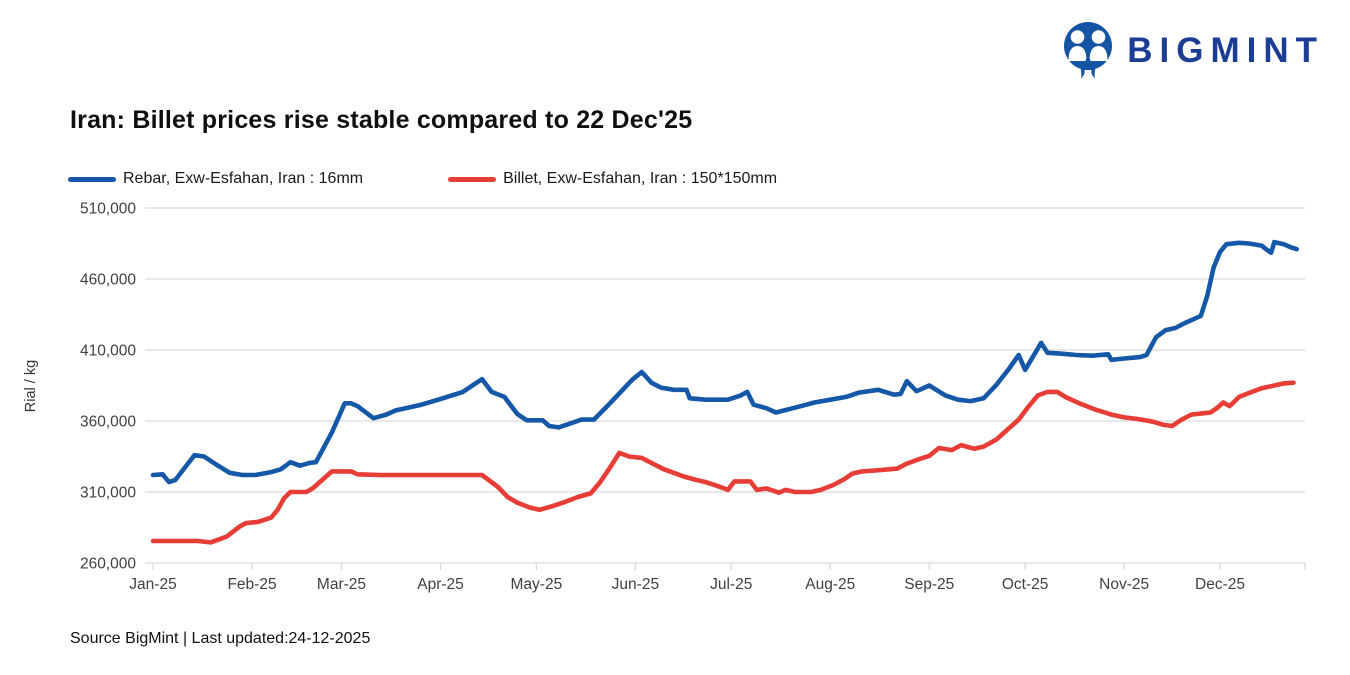 The image size is (1350, 675). What do you see at coordinates (108, 280) in the screenshot?
I see `svg-text: 460,000` at bounding box center [108, 280].